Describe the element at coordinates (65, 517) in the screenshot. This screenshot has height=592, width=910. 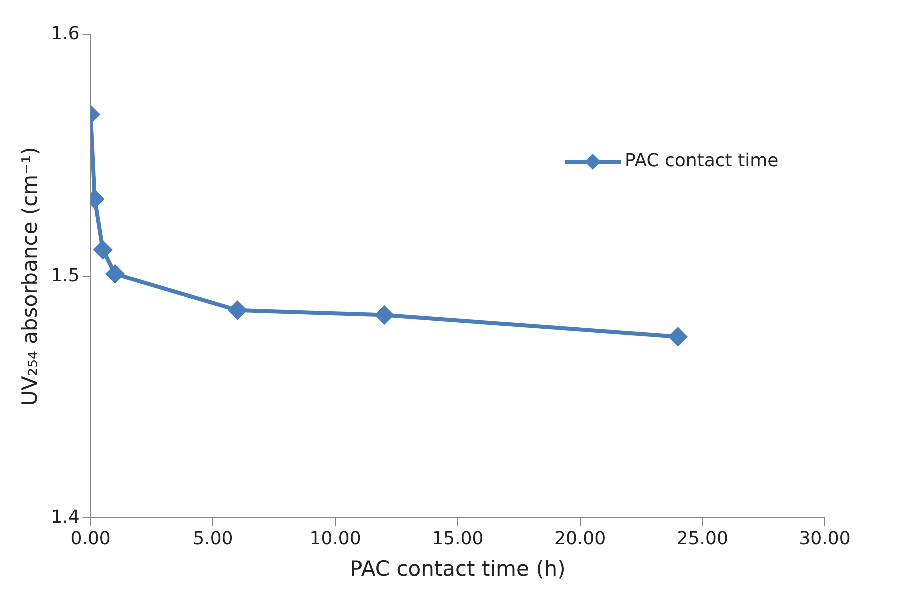
I see `y-tick-label: 1.4` at that location.